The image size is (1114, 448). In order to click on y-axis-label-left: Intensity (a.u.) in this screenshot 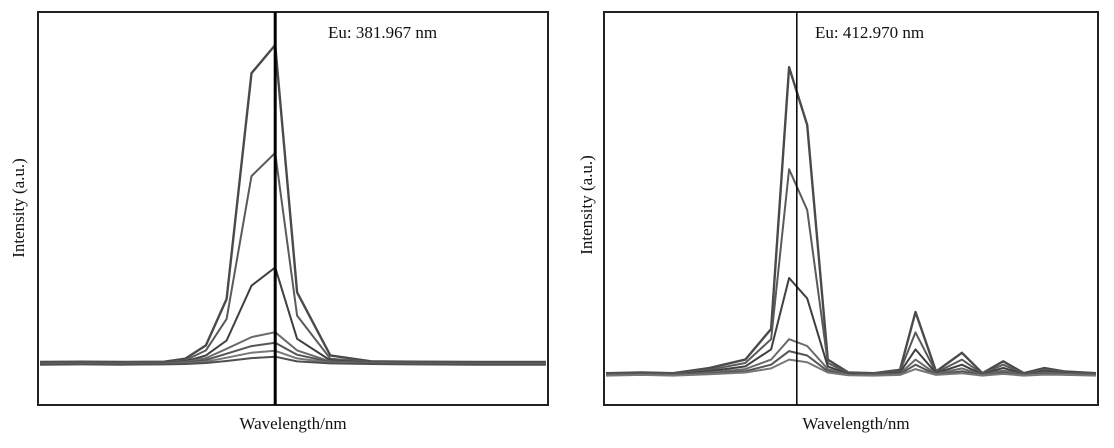, I will do `click(18, 208)`.